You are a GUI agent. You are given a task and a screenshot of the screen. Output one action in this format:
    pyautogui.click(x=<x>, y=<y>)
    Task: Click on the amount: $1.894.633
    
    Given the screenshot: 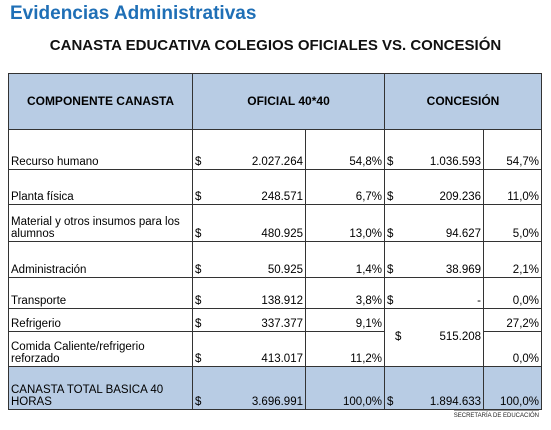 What is the action you would take?
    pyautogui.click(x=434, y=402)
    